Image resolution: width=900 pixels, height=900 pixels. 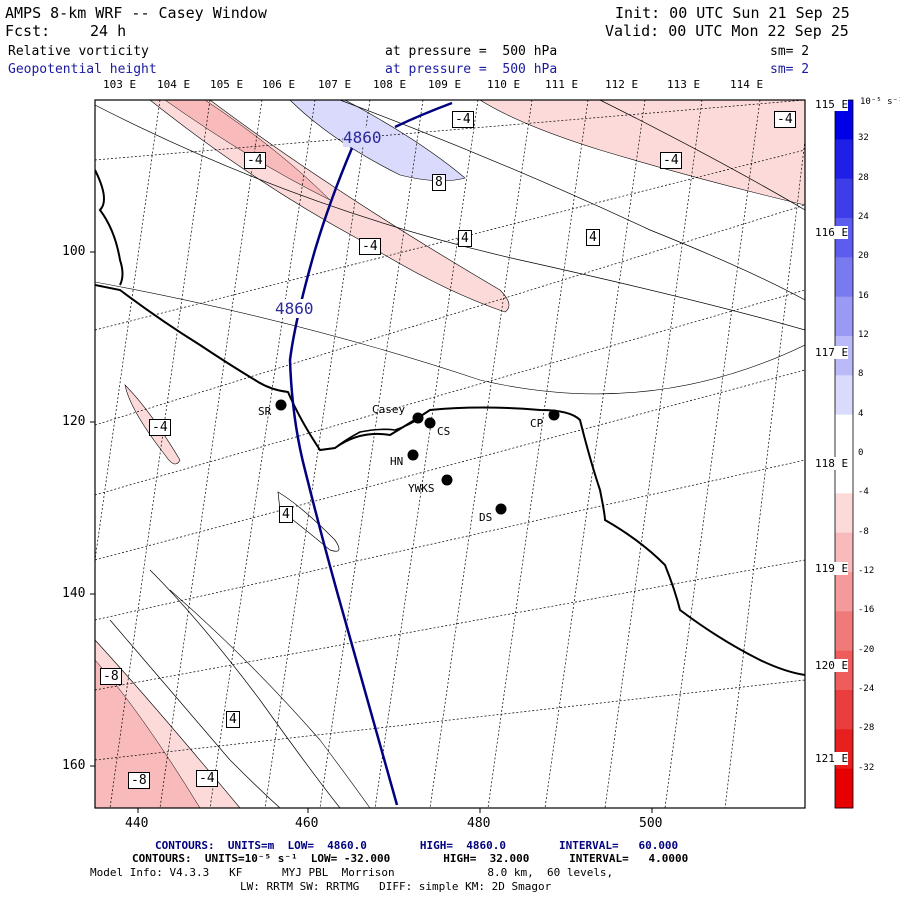 What do you see at coordinates (486, 517) in the screenshot?
I see `station-label-ds: DS` at bounding box center [486, 517].